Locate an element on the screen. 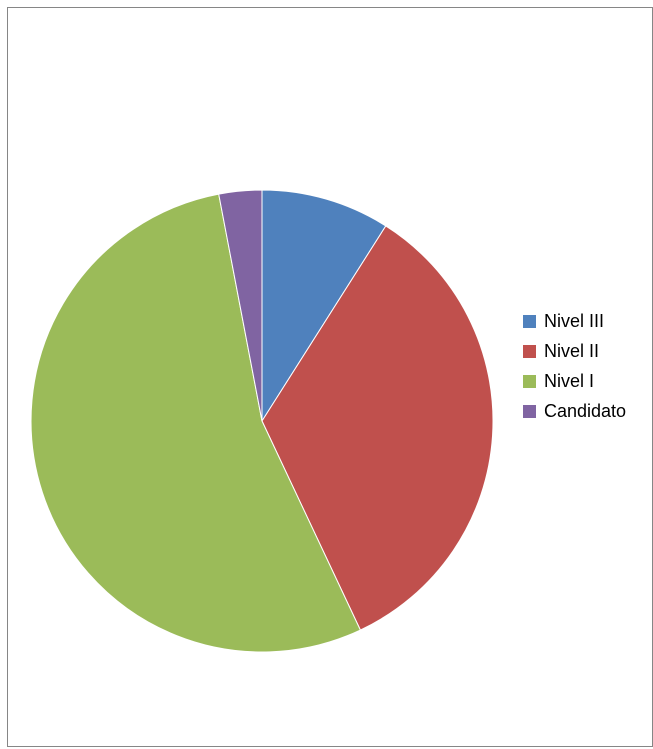 The height and width of the screenshot is (749, 653). legend-item-nivel-ii: Nivel II is located at coordinates (574, 351).